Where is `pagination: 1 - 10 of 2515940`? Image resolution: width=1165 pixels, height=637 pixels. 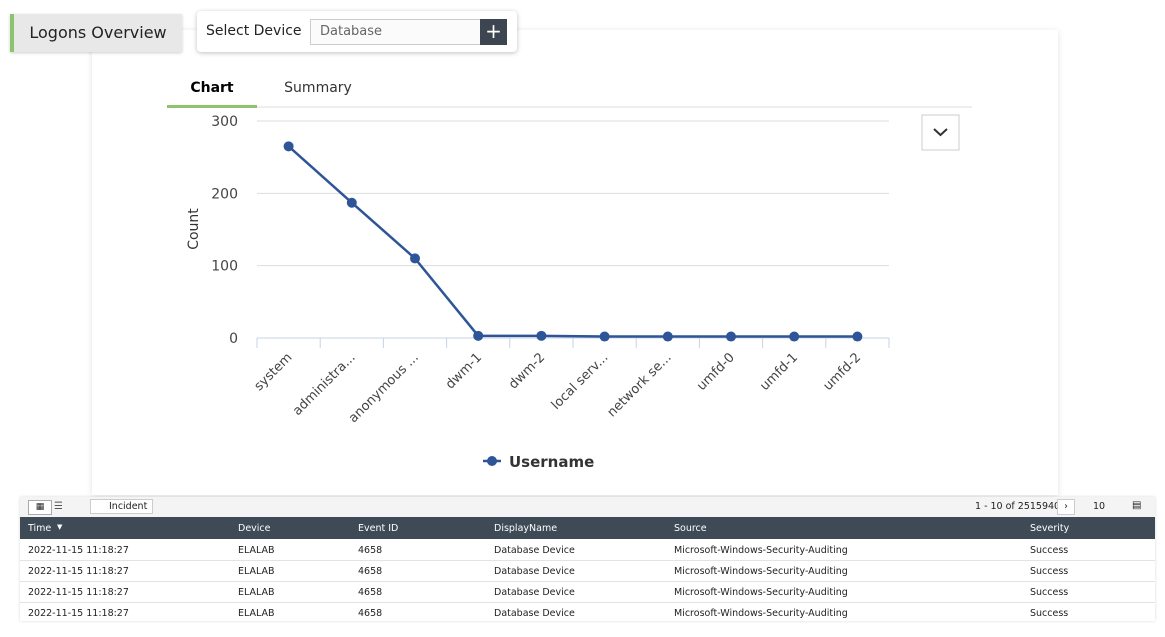 pagination: 1 - 10 of 2515940 is located at coordinates (1018, 506).